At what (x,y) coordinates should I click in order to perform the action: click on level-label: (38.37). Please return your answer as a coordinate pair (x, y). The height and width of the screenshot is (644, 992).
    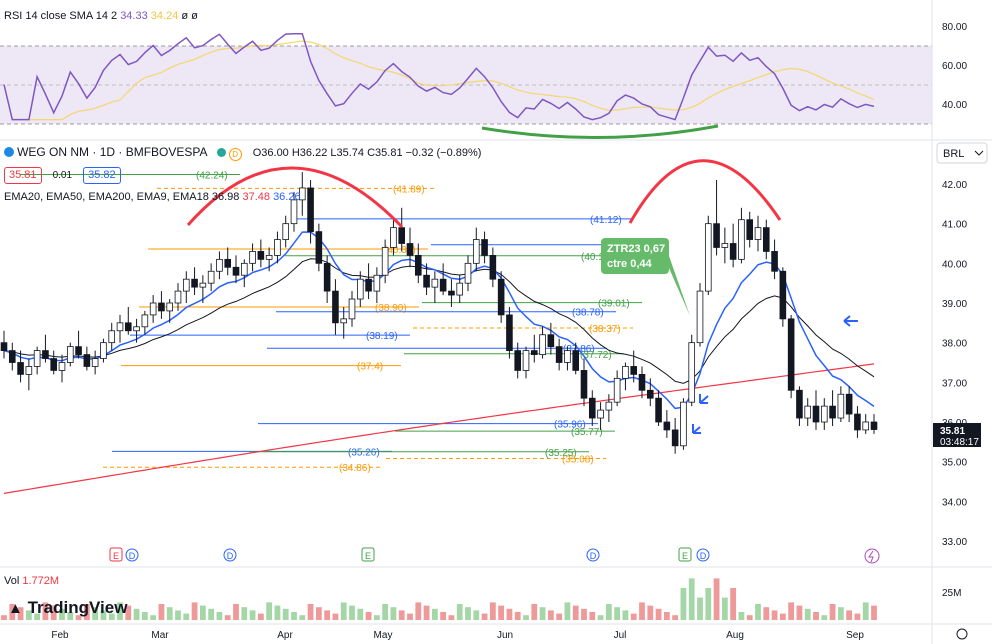
    Looking at the image, I should click on (605, 329).